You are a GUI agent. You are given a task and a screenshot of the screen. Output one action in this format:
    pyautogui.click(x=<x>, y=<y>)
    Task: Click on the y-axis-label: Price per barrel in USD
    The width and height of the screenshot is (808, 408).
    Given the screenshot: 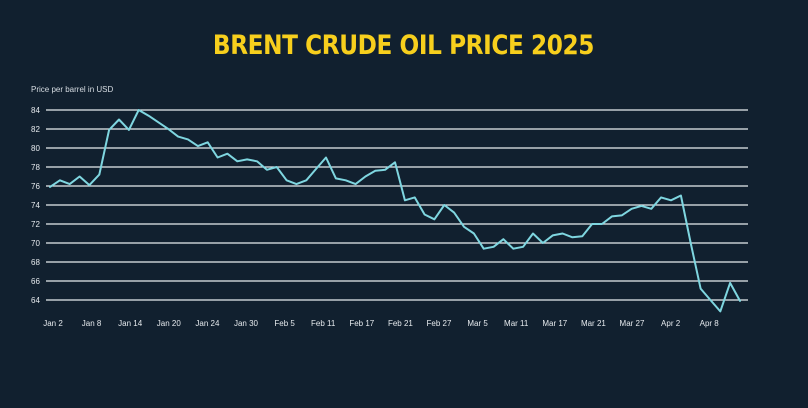 What is the action you would take?
    pyautogui.click(x=72, y=89)
    